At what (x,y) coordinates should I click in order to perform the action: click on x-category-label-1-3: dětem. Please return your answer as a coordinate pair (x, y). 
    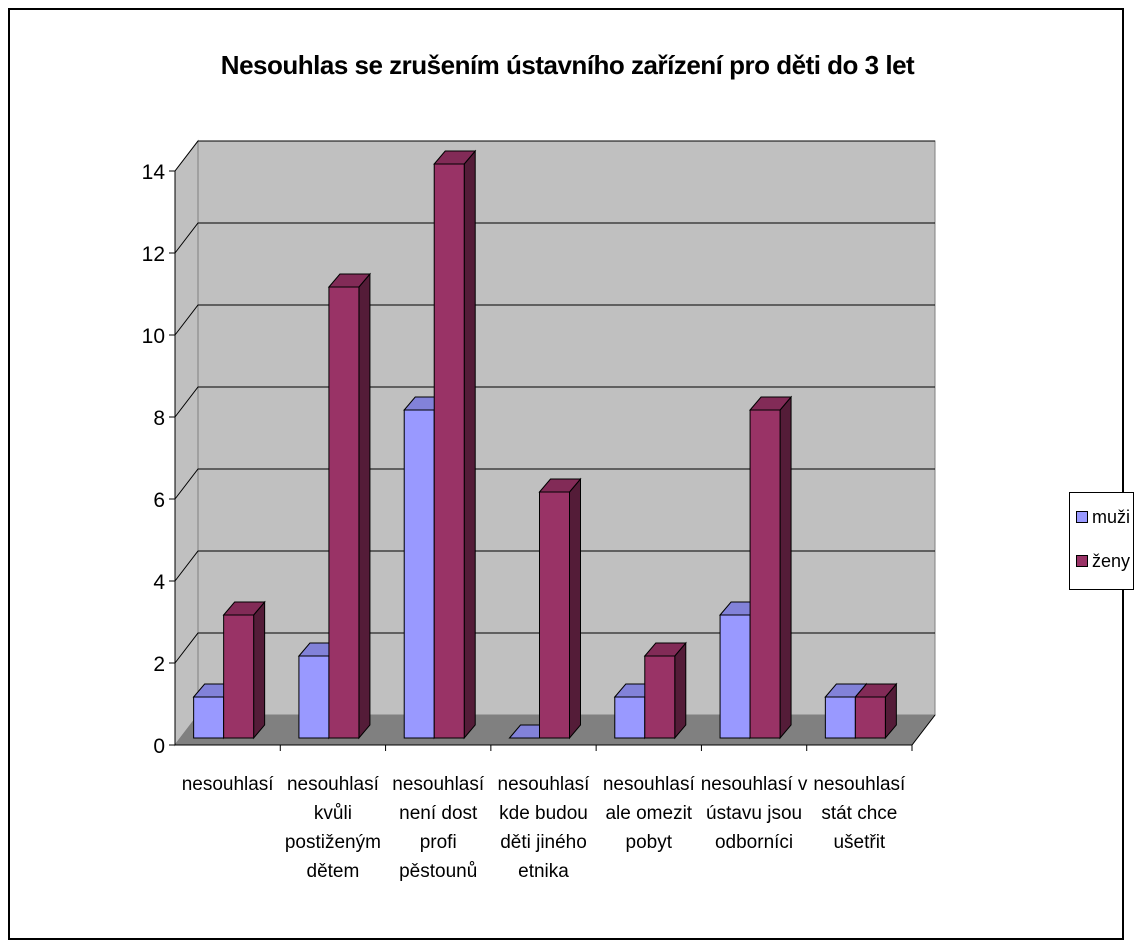
    Looking at the image, I should click on (333, 871).